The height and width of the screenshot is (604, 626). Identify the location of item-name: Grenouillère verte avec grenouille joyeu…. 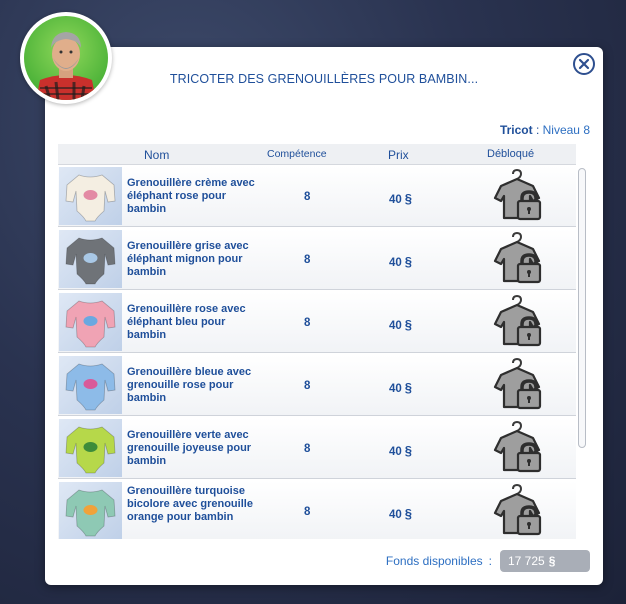
(189, 448).